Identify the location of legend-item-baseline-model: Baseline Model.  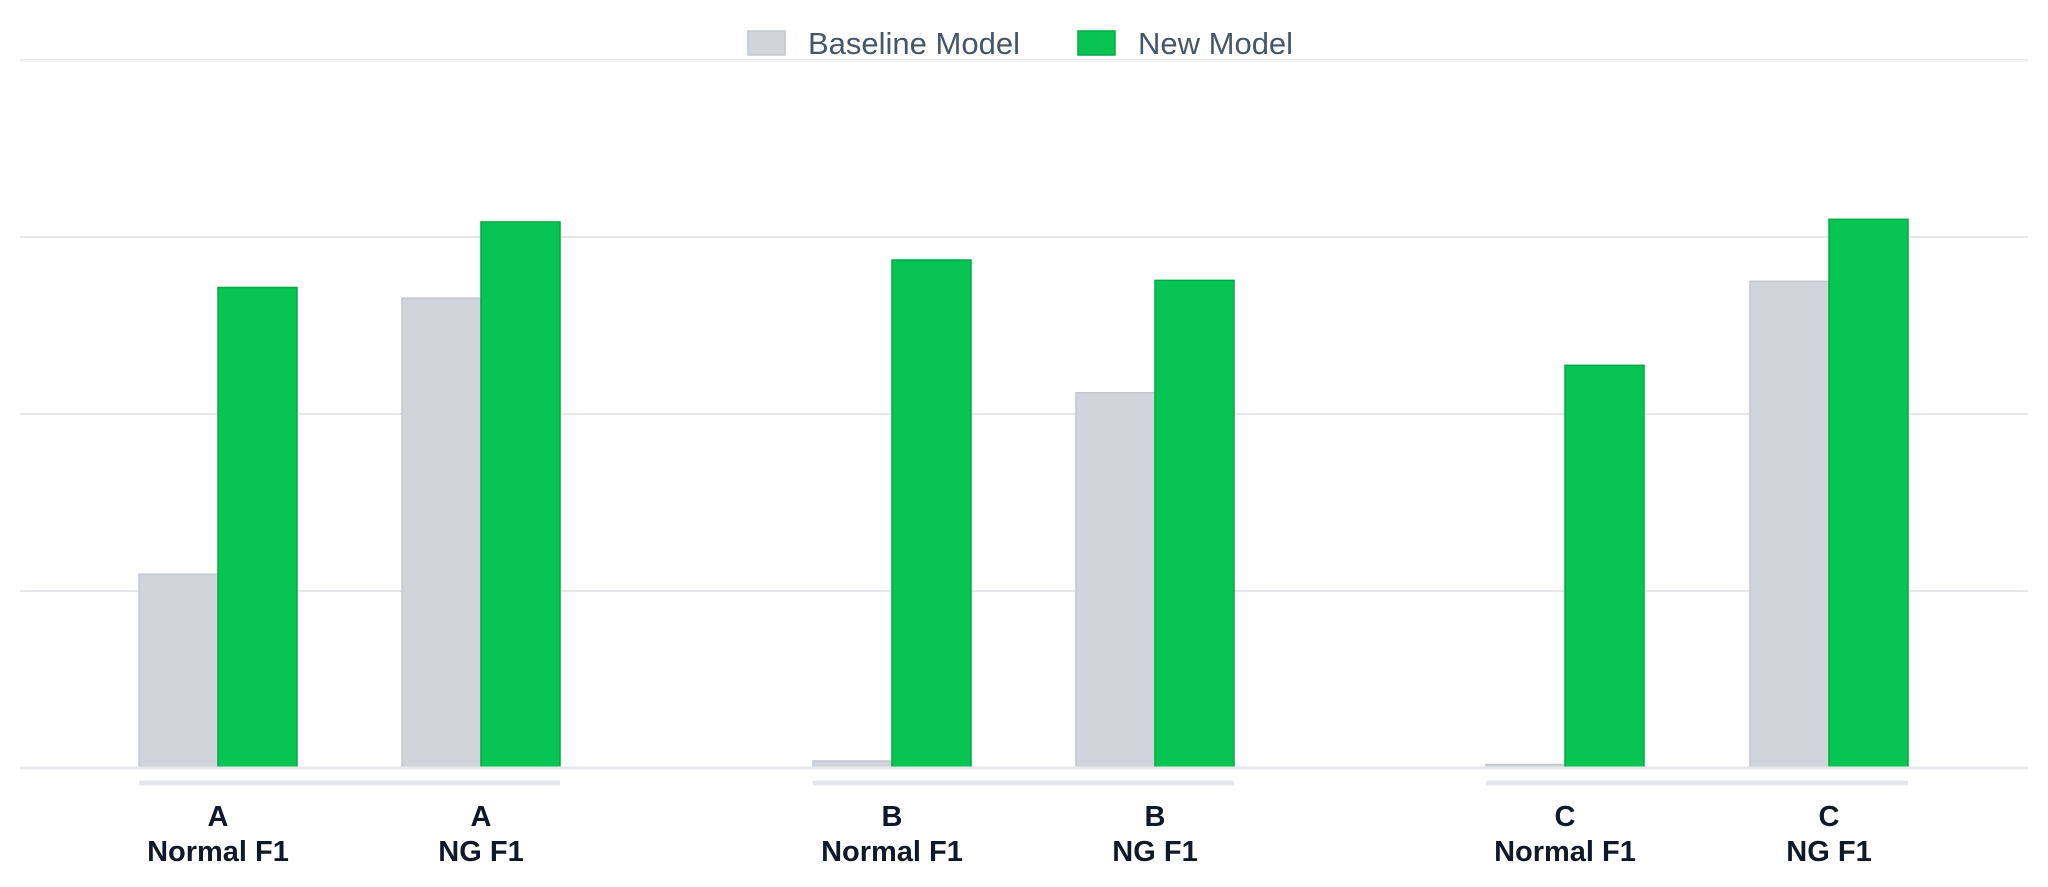
(883, 43).